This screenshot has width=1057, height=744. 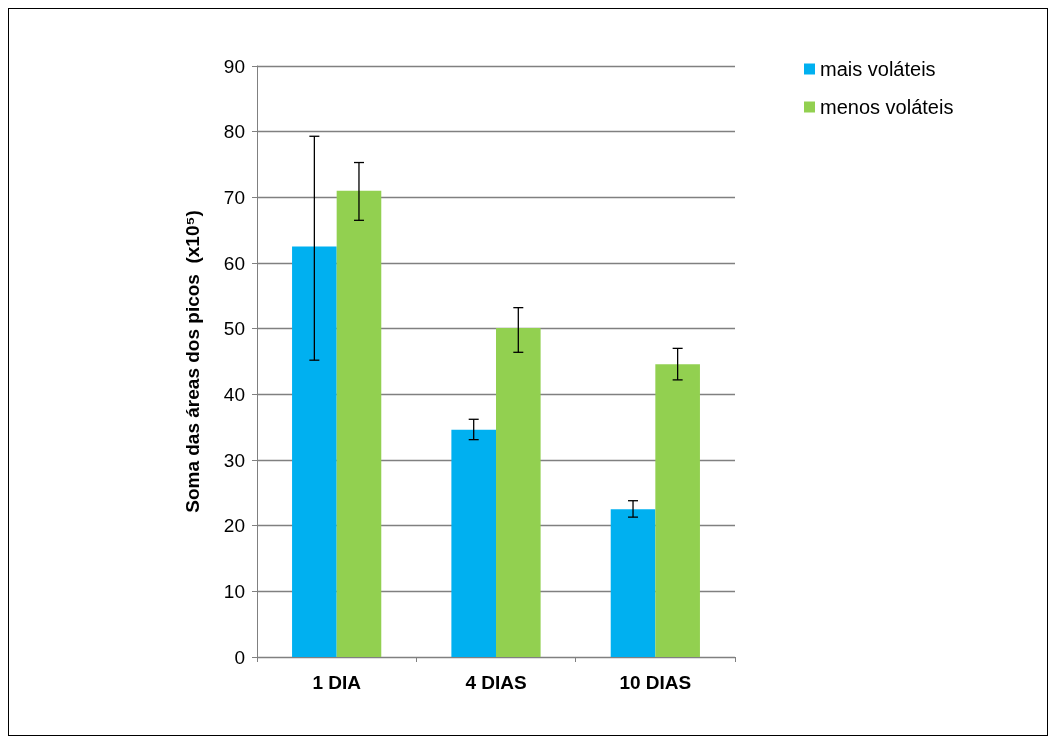 I want to click on y-axis-title: Soma das áreas dos picos (x10⁵), so click(x=192, y=361).